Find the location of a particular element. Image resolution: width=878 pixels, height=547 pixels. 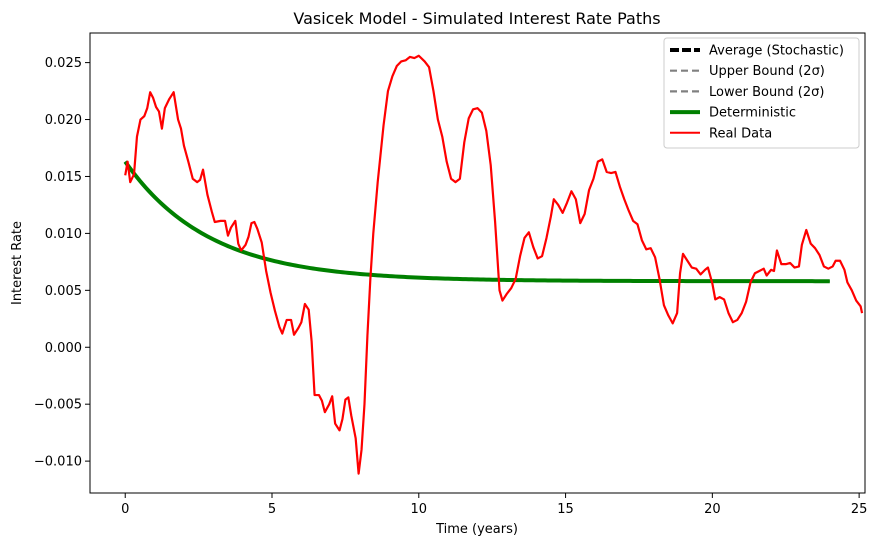

x-tick-label: 0 is located at coordinates (125, 509).